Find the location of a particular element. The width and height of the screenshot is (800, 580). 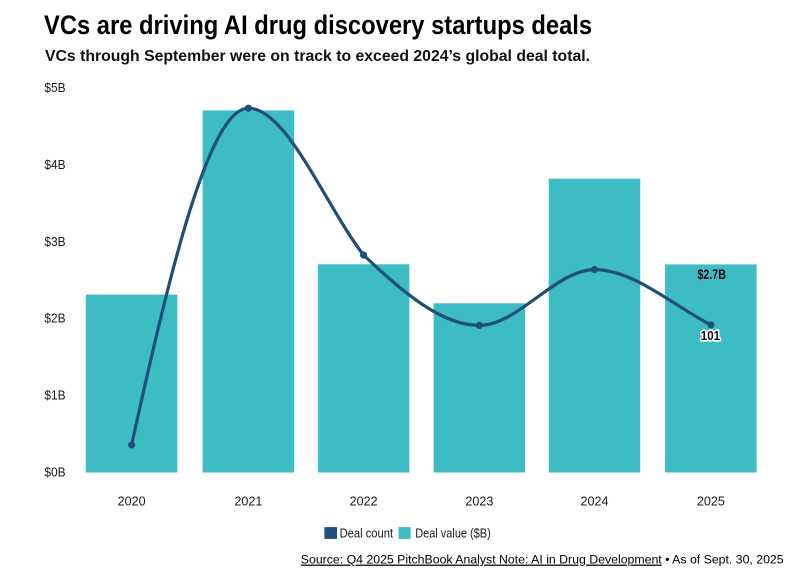

svg-text: $2.7B is located at coordinates (711, 274).